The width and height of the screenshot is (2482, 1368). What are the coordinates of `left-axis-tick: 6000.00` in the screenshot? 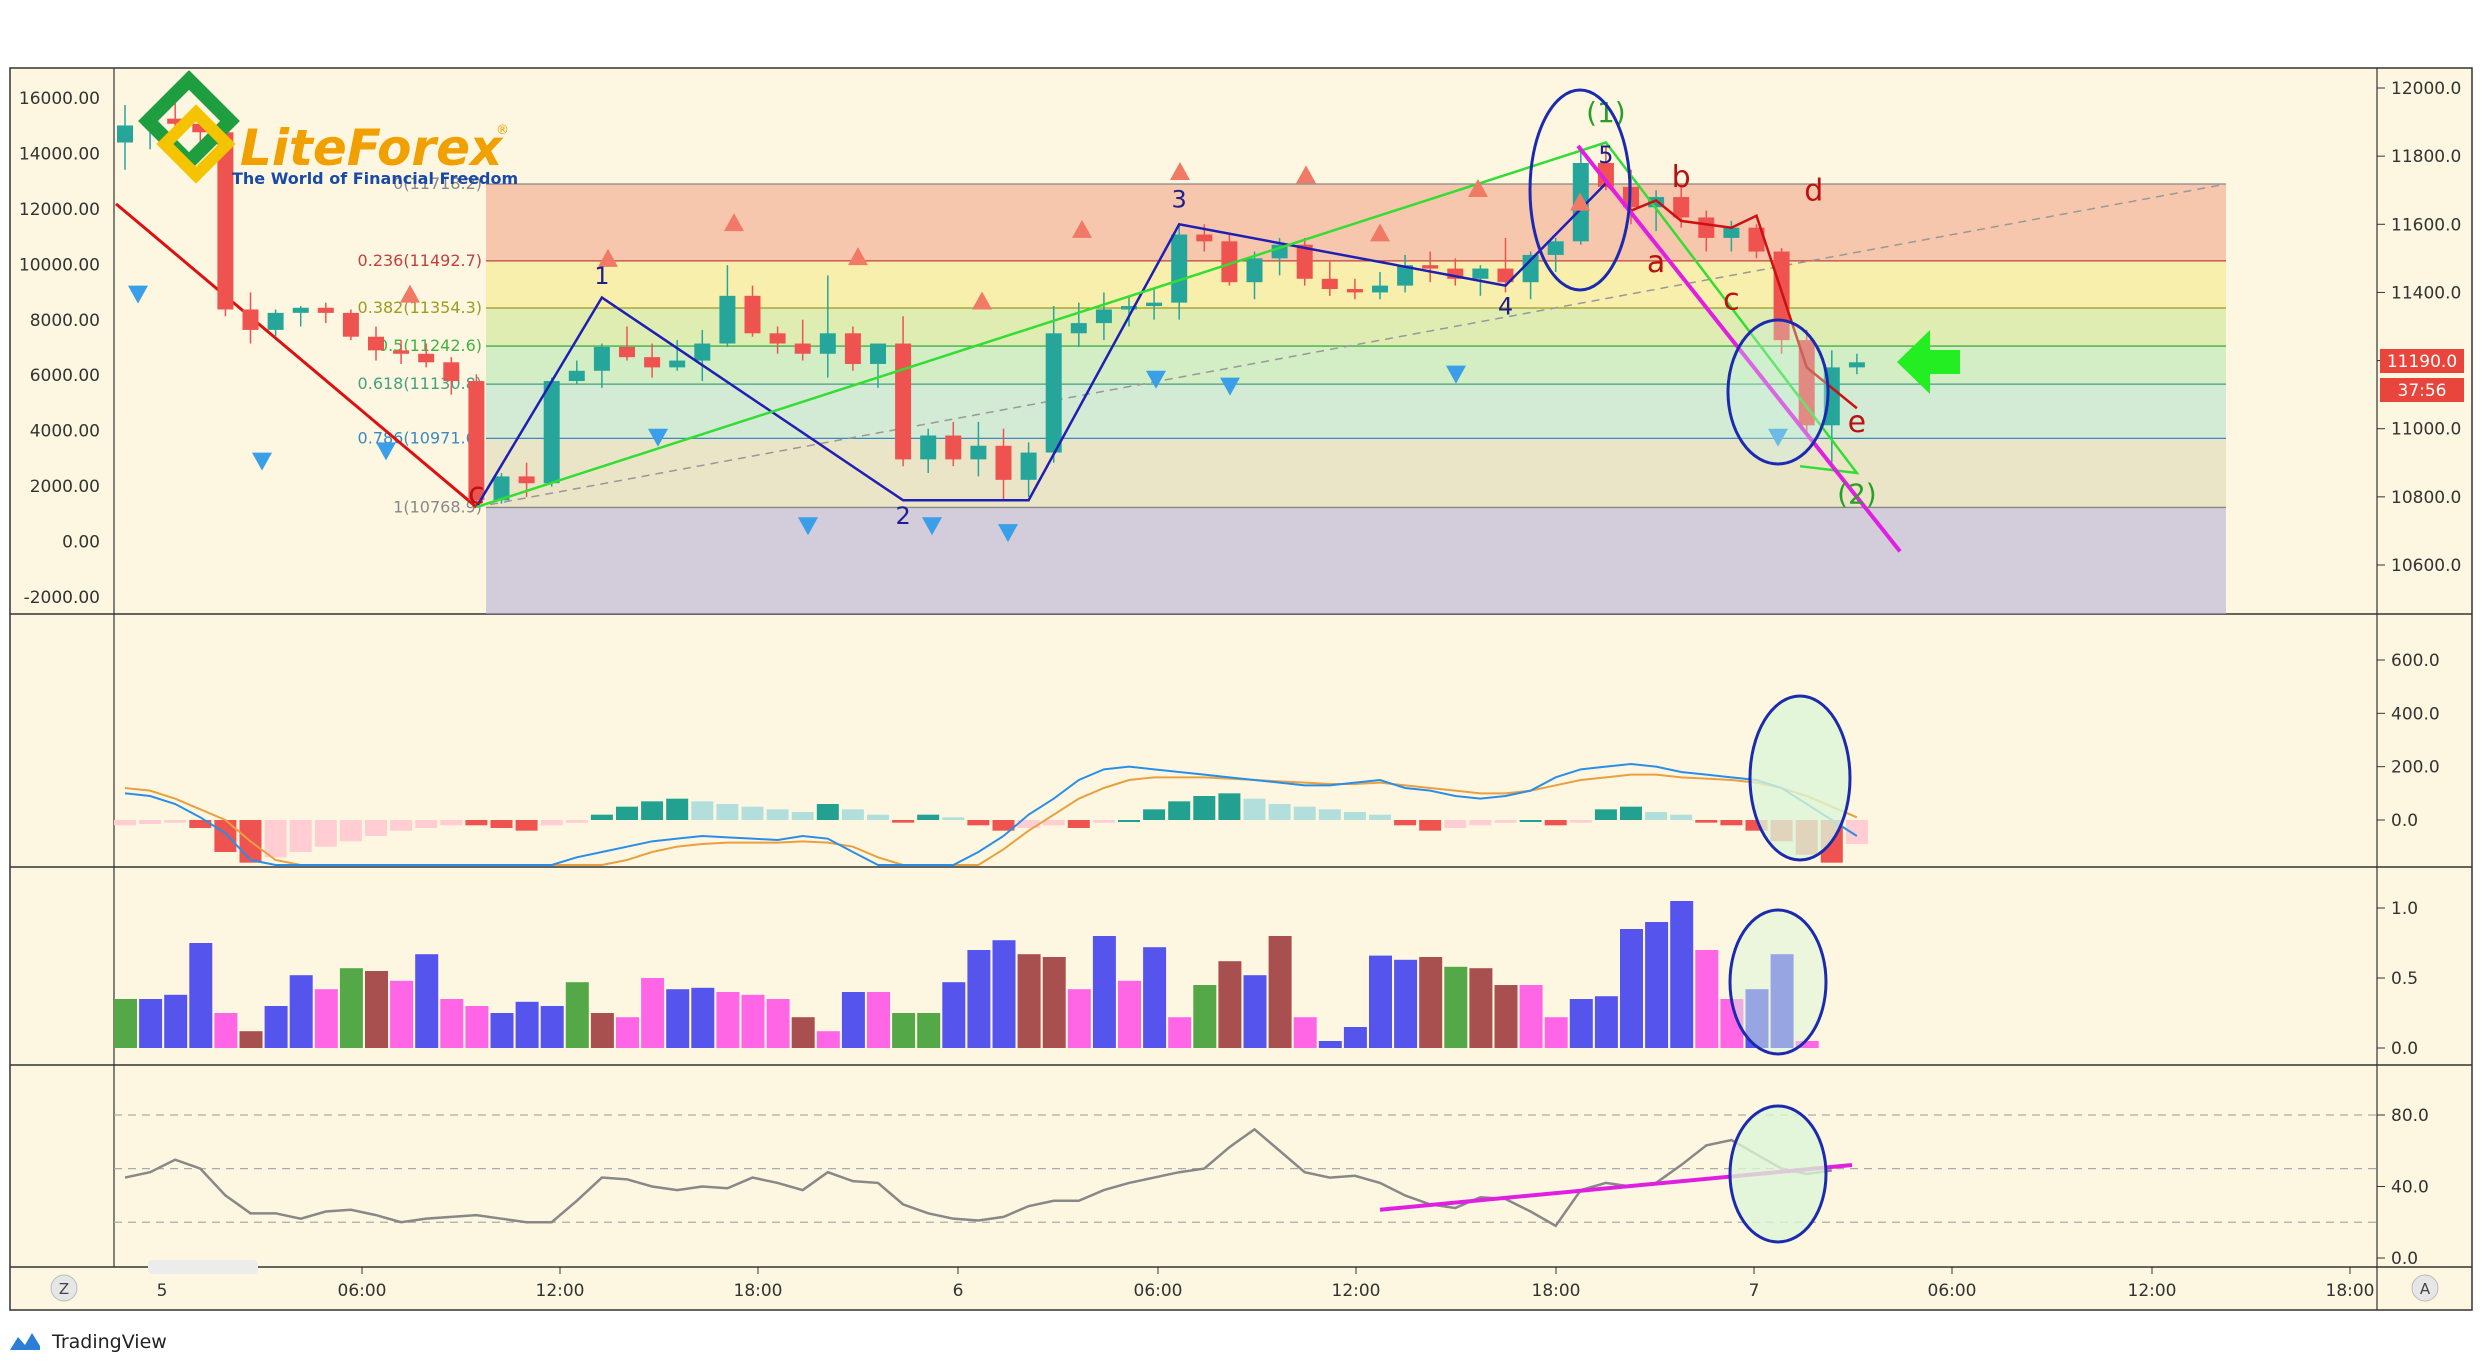 It's located at (65, 376).